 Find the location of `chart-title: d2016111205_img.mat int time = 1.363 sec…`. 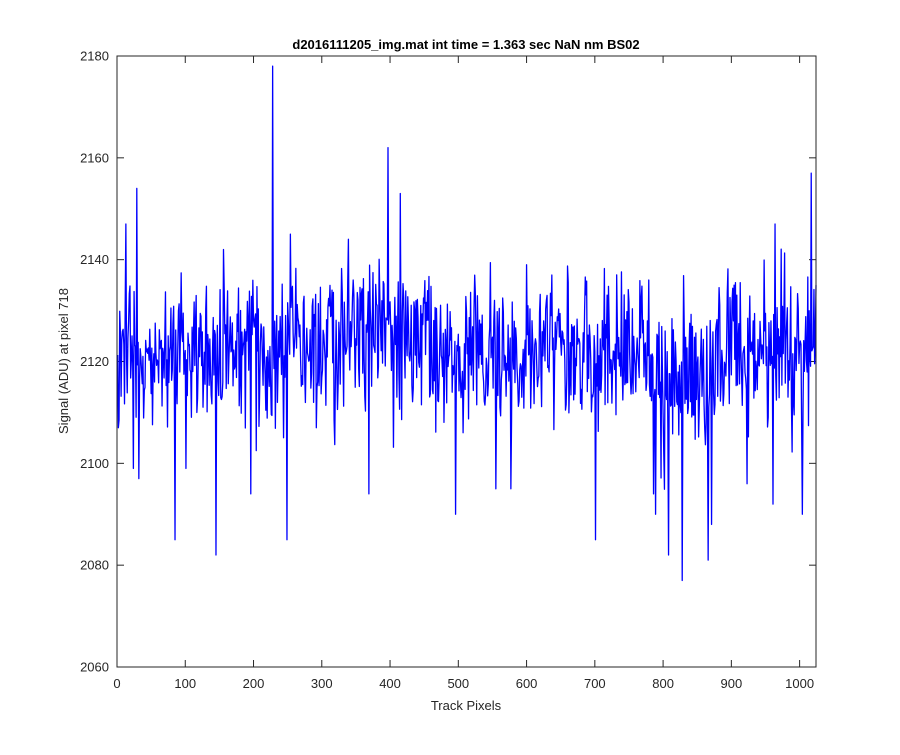

chart-title: d2016111205_img.mat int time = 1.363 sec… is located at coordinates (465, 44).